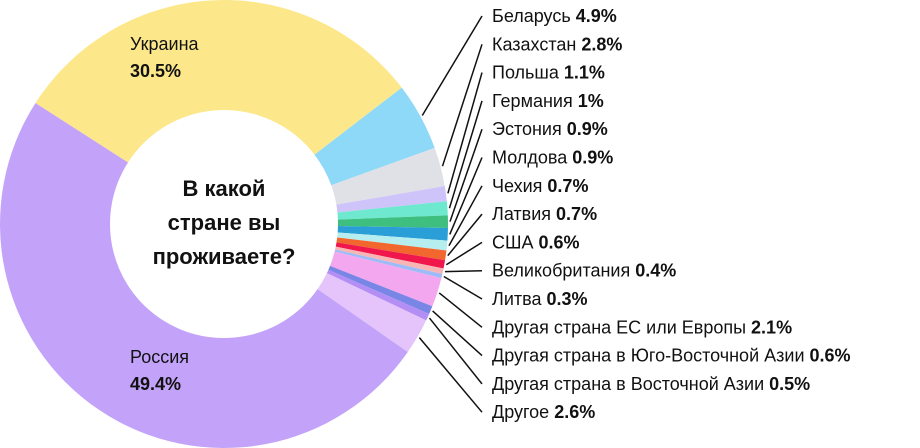  I want to click on chart-title-line: стране вы, so click(224, 222).